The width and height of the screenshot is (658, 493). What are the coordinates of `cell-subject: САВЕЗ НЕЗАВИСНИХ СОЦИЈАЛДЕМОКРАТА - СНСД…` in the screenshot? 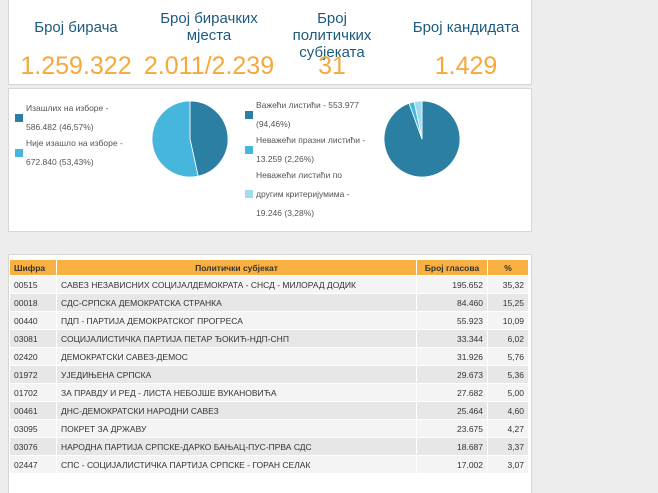 It's located at (236, 284).